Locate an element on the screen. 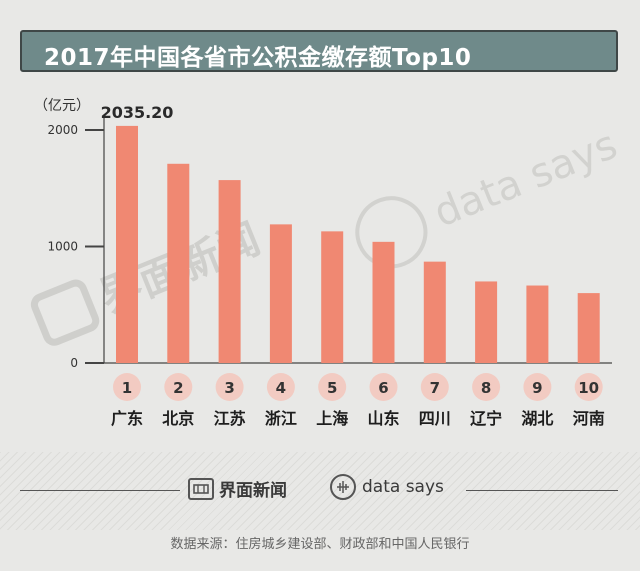 This screenshot has height=571, width=640. datasays-watermark-text: data says is located at coordinates (526, 179).